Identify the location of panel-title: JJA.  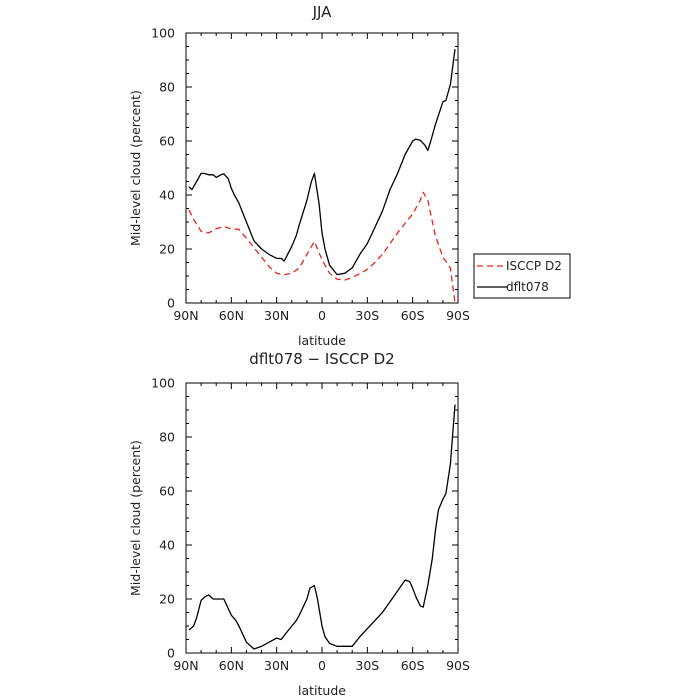
(322, 12).